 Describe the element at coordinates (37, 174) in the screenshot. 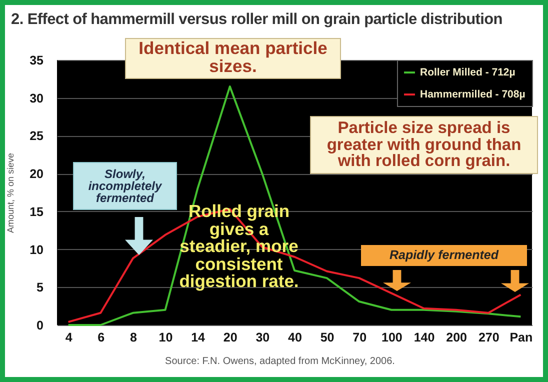

I see `y-tick-label: 20` at that location.